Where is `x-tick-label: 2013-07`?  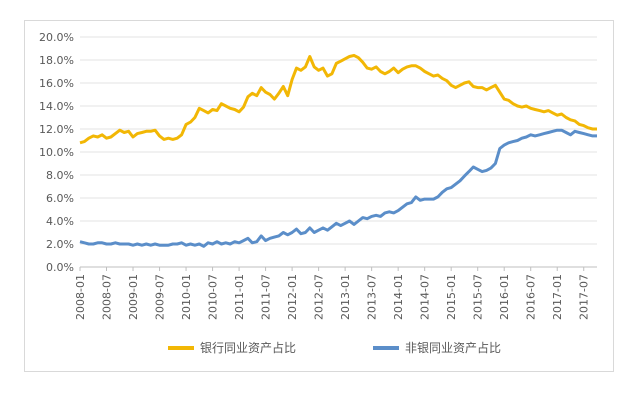
x-tick-label: 2013-07 is located at coordinates (372, 297).